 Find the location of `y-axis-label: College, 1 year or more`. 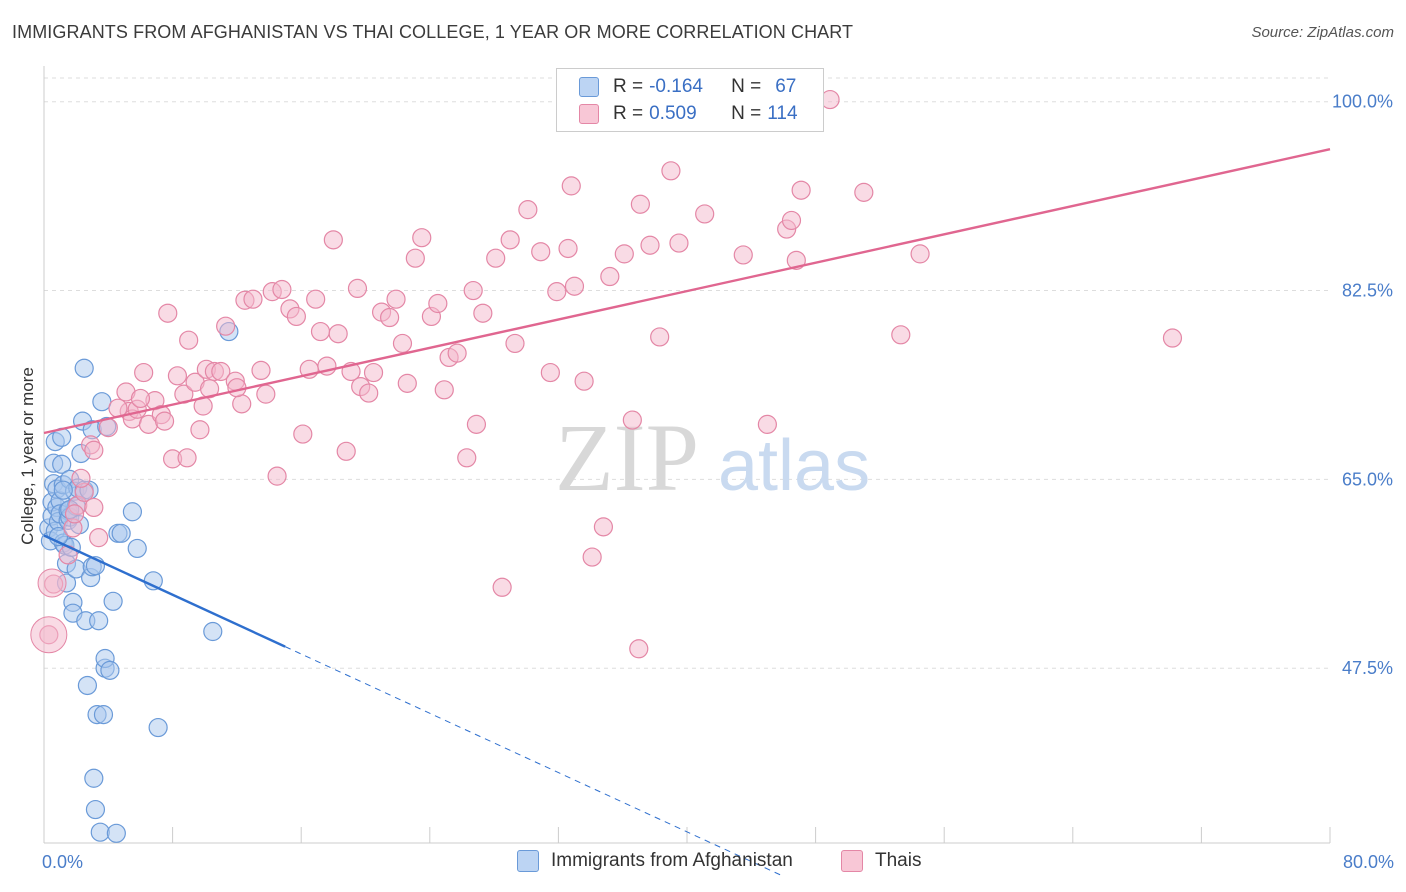

y-axis-label: College, 1 year or more is located at coordinates (27, 456).